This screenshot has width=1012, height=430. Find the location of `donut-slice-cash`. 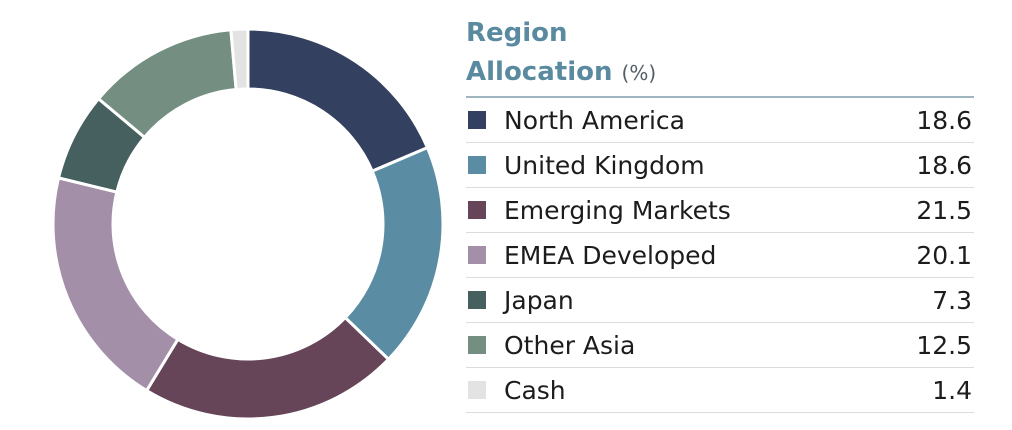

donut-slice-cash is located at coordinates (239, 59).